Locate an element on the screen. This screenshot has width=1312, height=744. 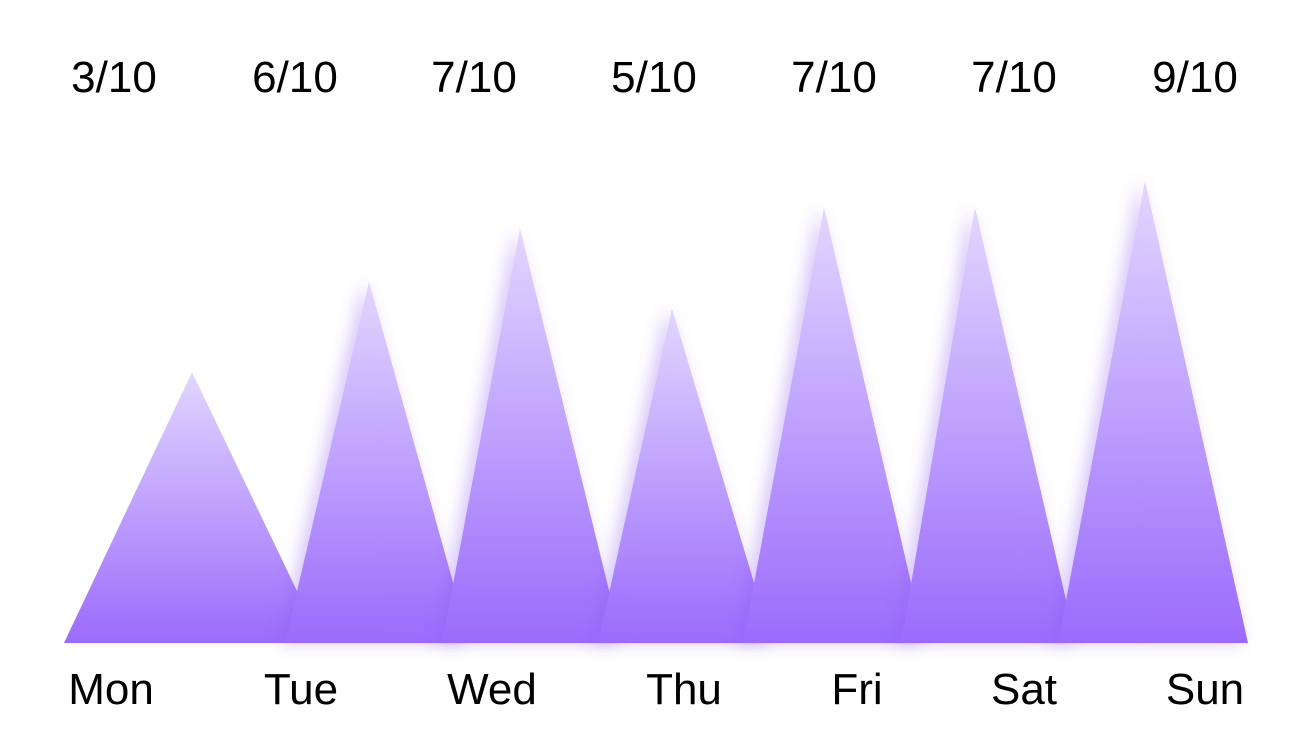
score-label-mon: 3/10 is located at coordinates (114, 77).